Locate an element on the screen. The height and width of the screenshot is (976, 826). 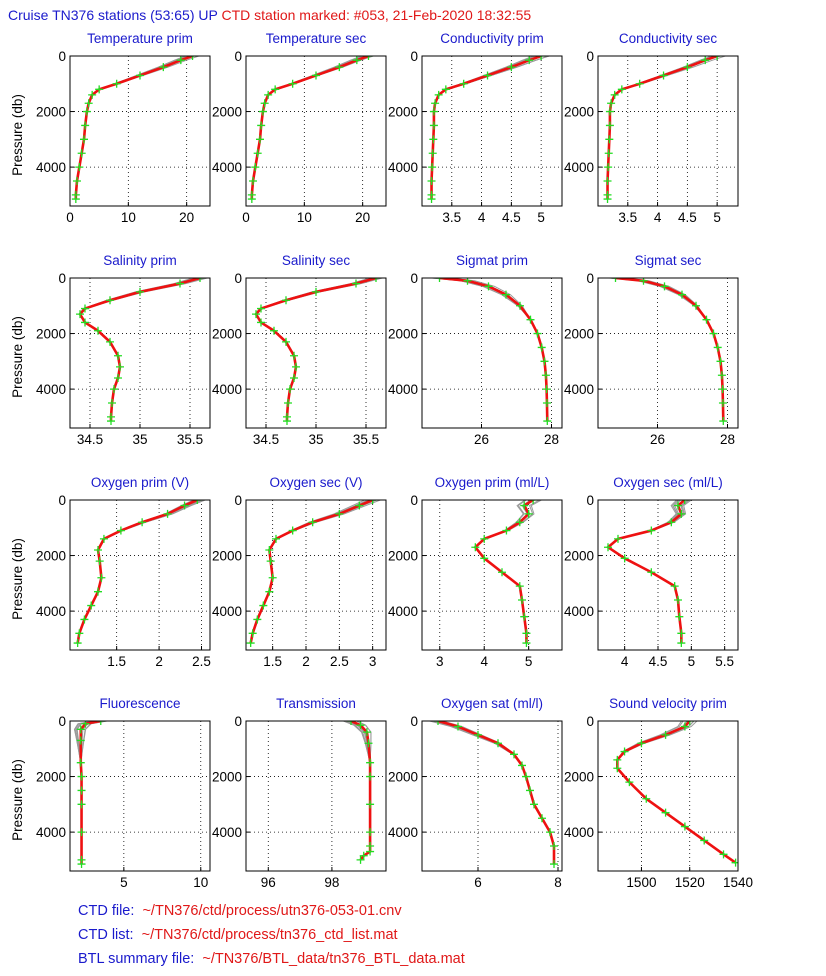
conductivity-sec-panel: Conductivity sec 3.5 4 4.5 5 0 2000 4000 is located at coordinates (651, 128).